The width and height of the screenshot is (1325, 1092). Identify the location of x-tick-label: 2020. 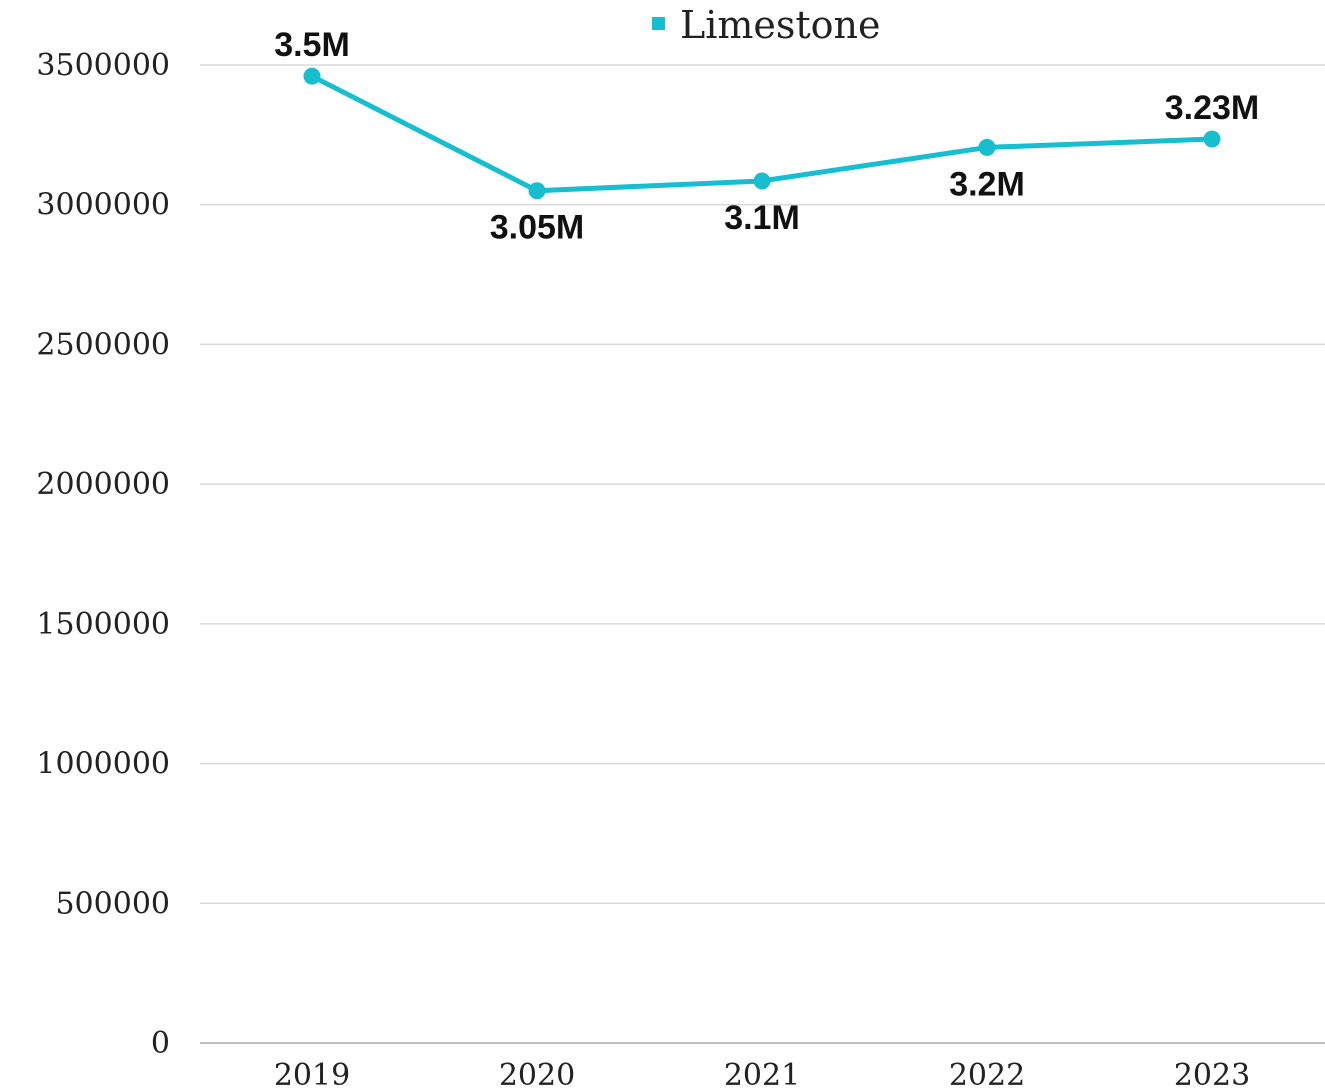
(537, 1075).